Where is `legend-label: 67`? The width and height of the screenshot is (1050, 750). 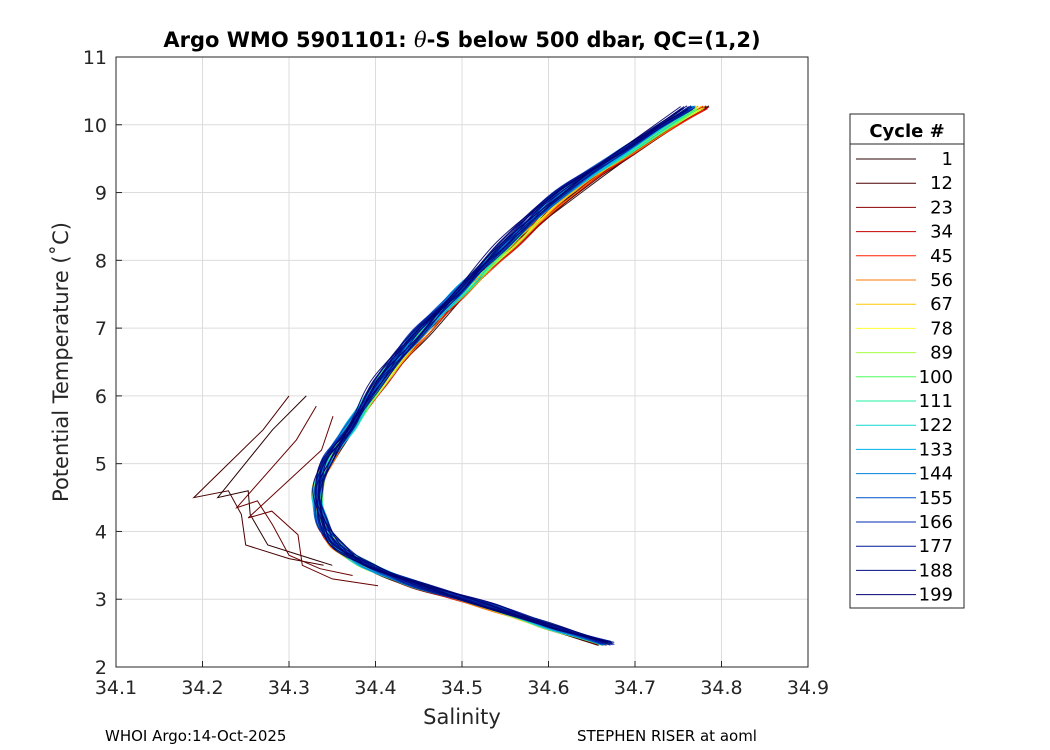
legend-label: 67 is located at coordinates (941, 304).